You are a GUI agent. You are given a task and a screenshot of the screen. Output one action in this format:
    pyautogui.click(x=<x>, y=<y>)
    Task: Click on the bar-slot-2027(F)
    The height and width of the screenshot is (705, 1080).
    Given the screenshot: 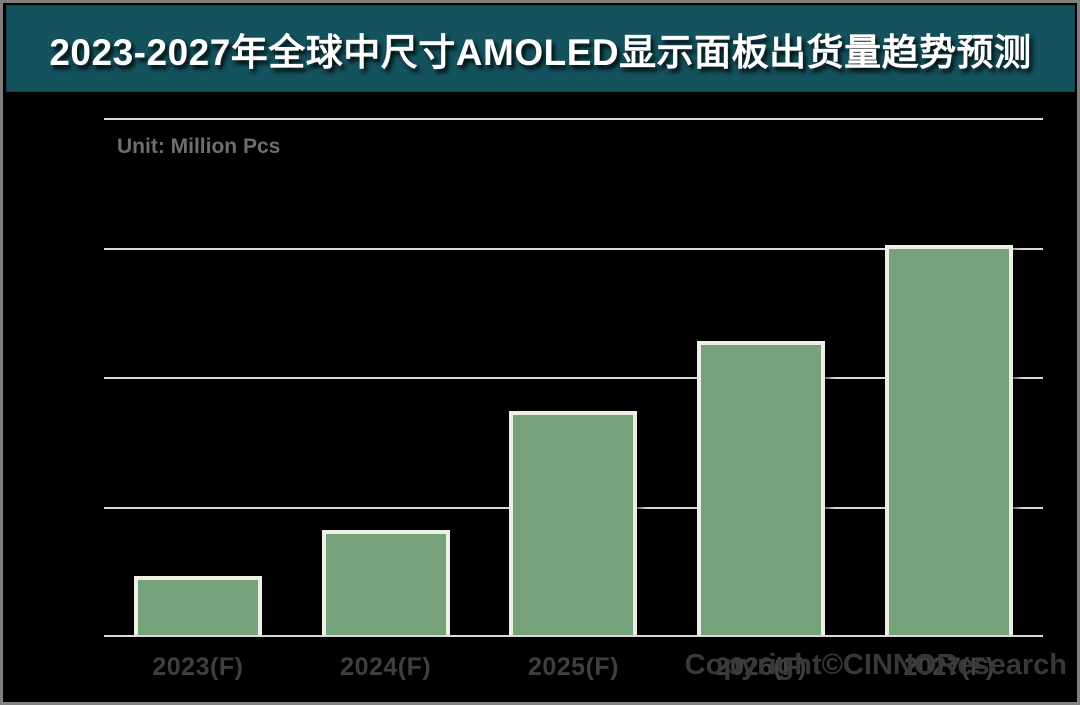 What is the action you would take?
    pyautogui.click(x=949, y=377)
    